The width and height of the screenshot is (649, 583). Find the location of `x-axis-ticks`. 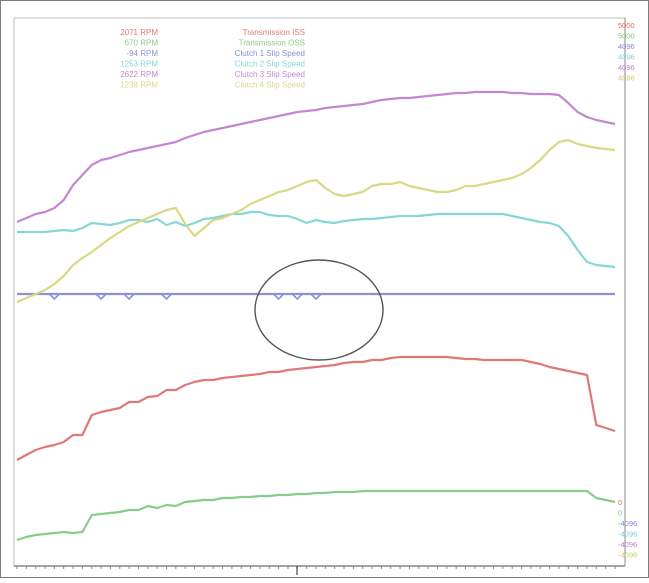

x-axis-ticks is located at coordinates (316, 570).